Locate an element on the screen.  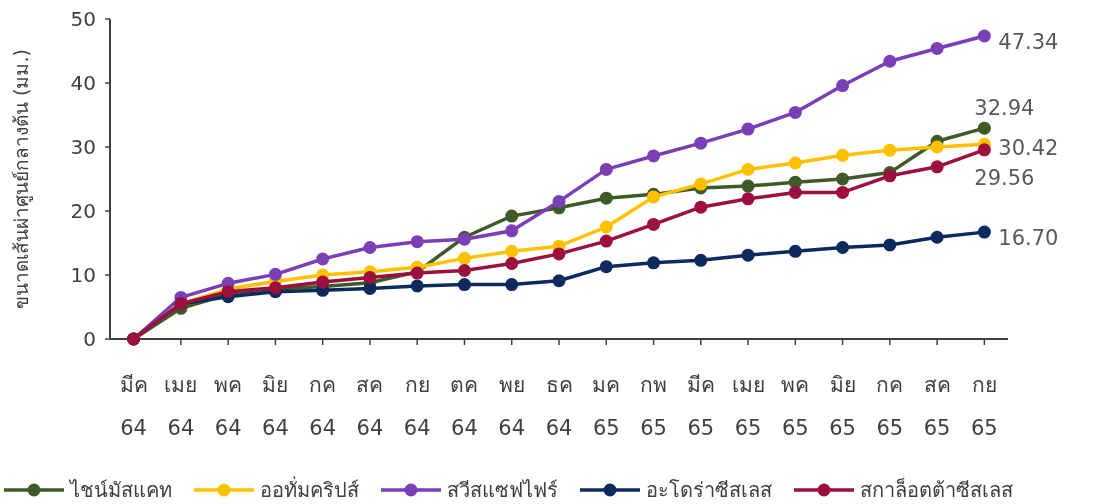
x-tick-label: กย 65 is located at coordinates (984, 406).